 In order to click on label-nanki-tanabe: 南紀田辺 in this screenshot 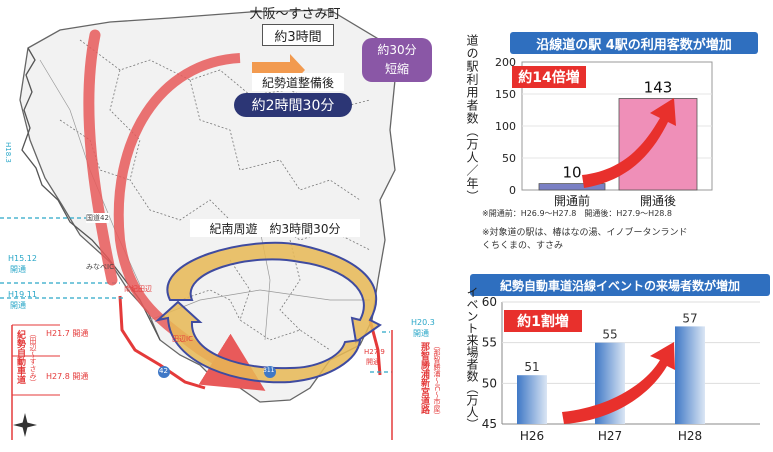, I will do `click(138, 289)`.